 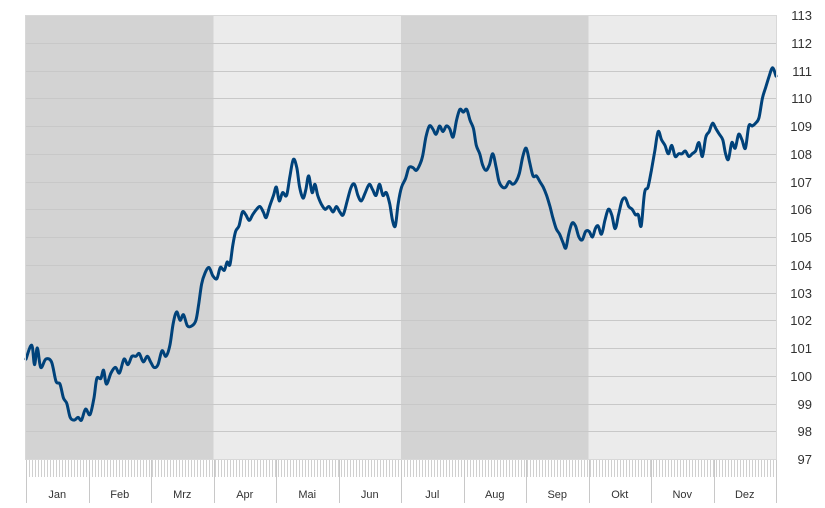 What do you see at coordinates (801, 98) in the screenshot?
I see `y-tick-label: 110` at bounding box center [801, 98].